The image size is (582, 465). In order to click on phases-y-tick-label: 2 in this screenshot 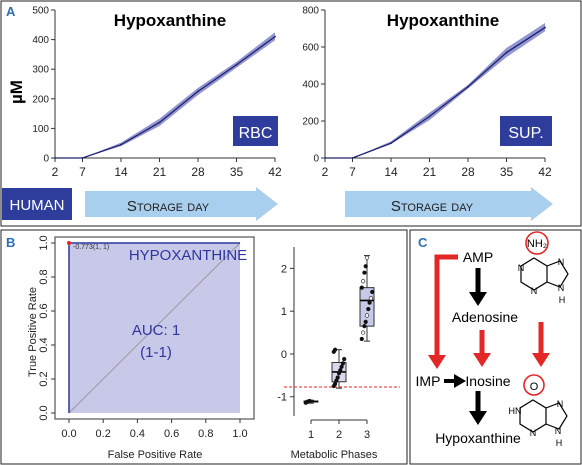, I will do `click(284, 269)`.